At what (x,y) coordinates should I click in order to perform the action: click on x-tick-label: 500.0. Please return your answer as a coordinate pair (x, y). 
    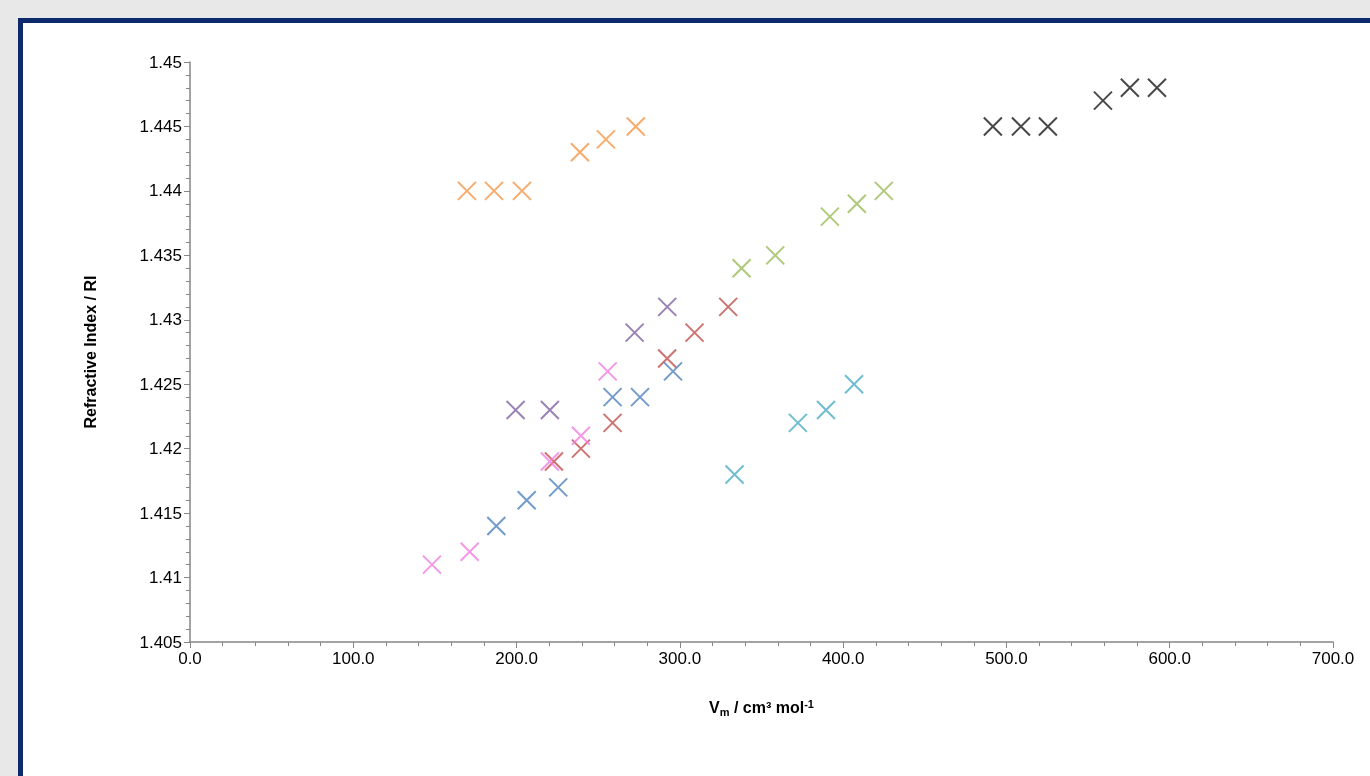
    Looking at the image, I should click on (1006, 658).